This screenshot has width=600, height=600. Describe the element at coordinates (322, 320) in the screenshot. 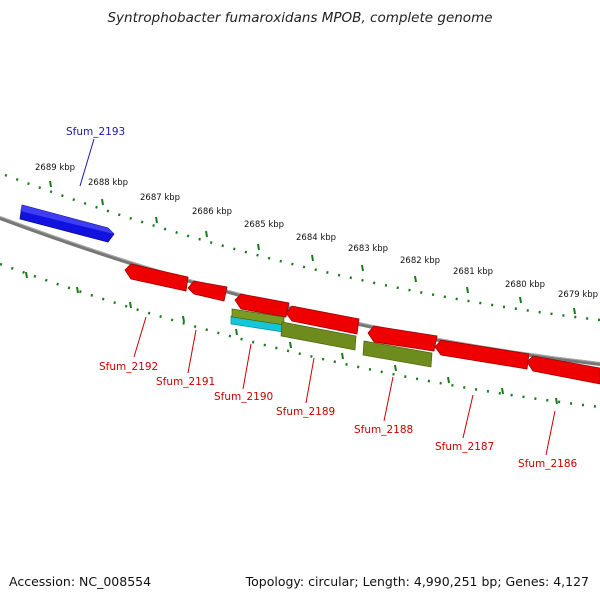

I see `gene-sfum-2189-red` at that location.